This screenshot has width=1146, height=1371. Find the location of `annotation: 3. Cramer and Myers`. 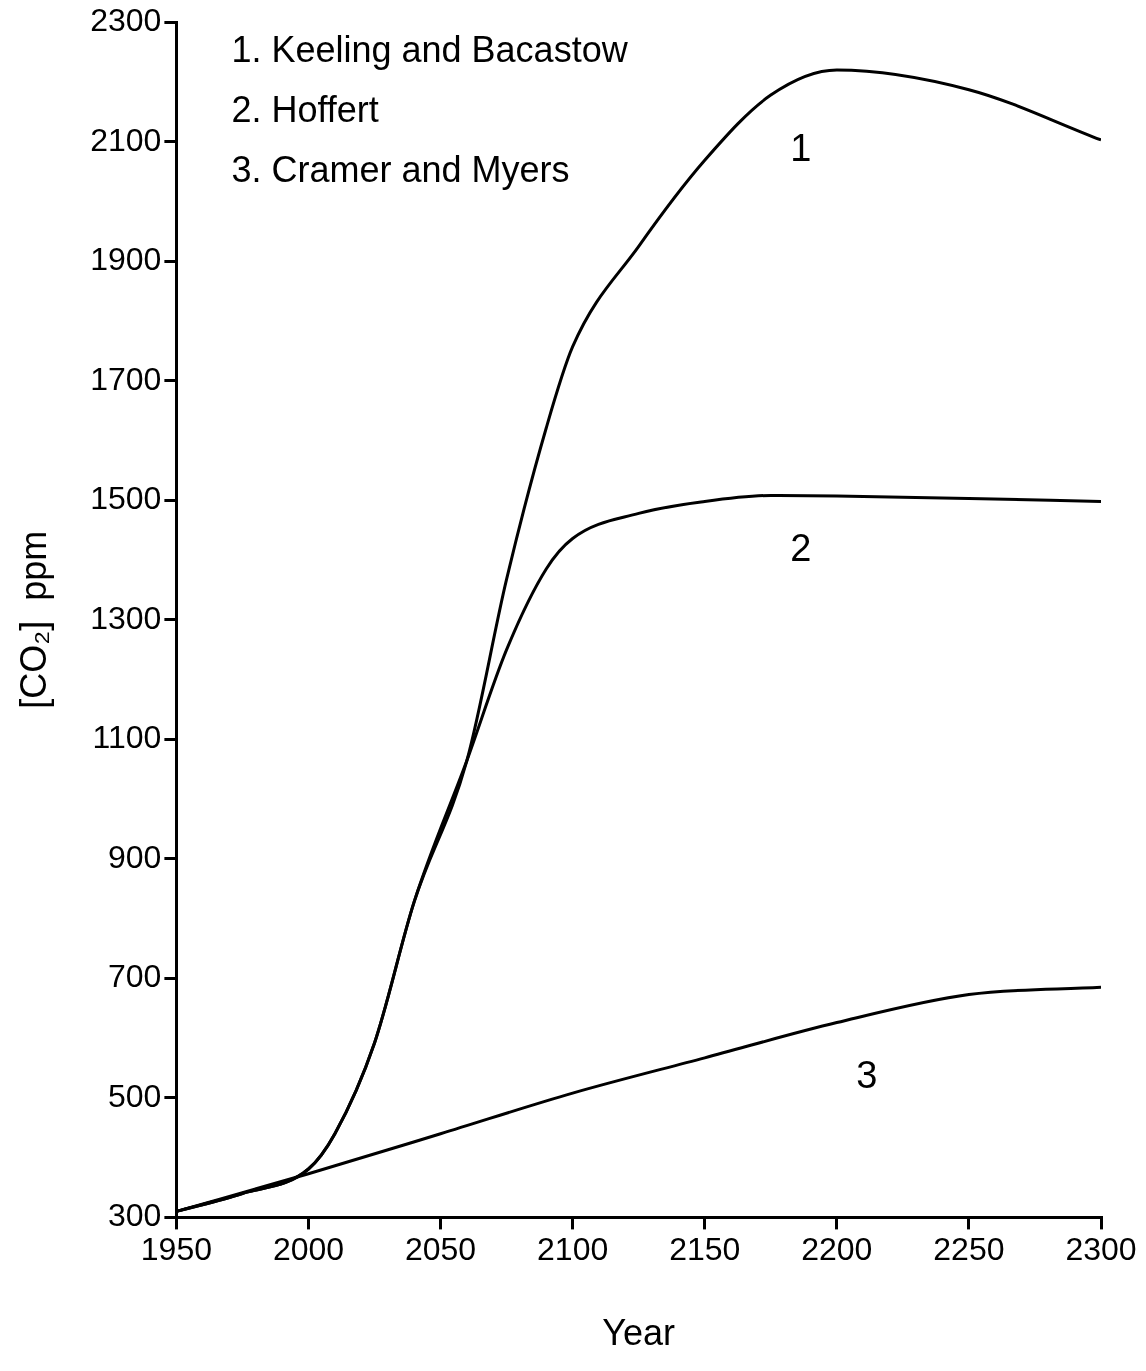

annotation: 3. Cramer and Myers is located at coordinates (400, 170).